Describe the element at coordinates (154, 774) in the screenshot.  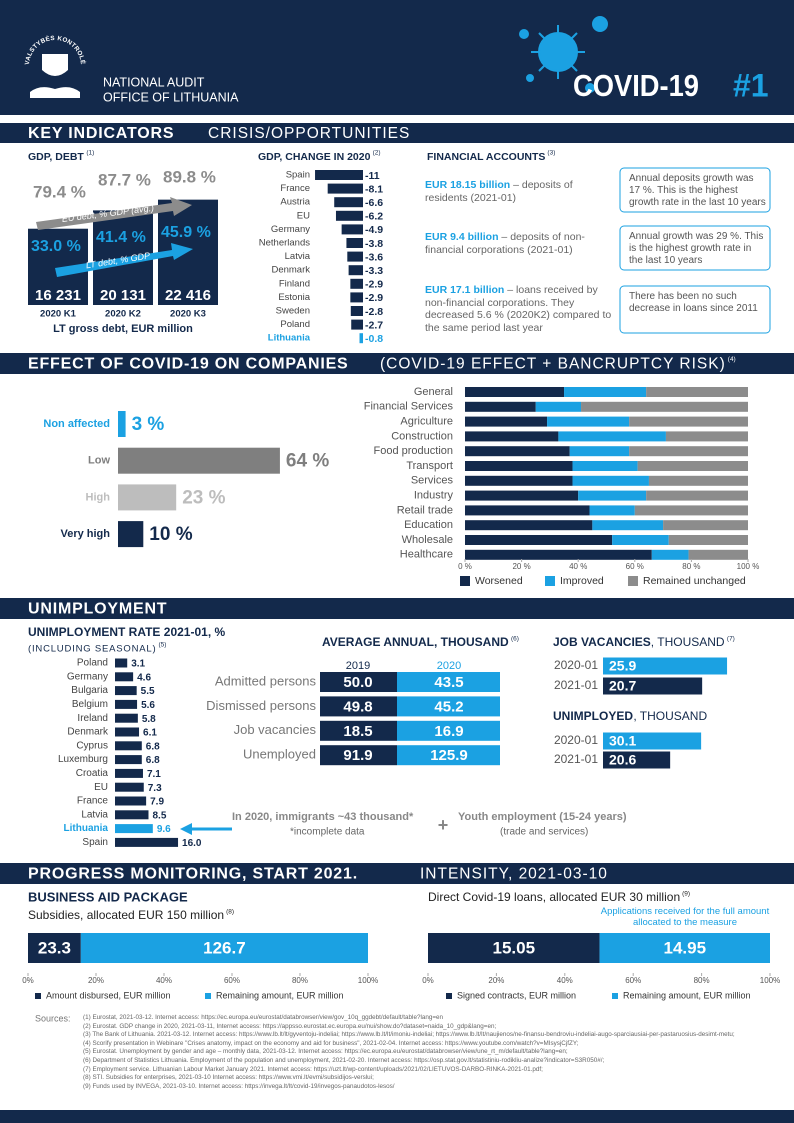
I see `value-label: 7.1` at that location.